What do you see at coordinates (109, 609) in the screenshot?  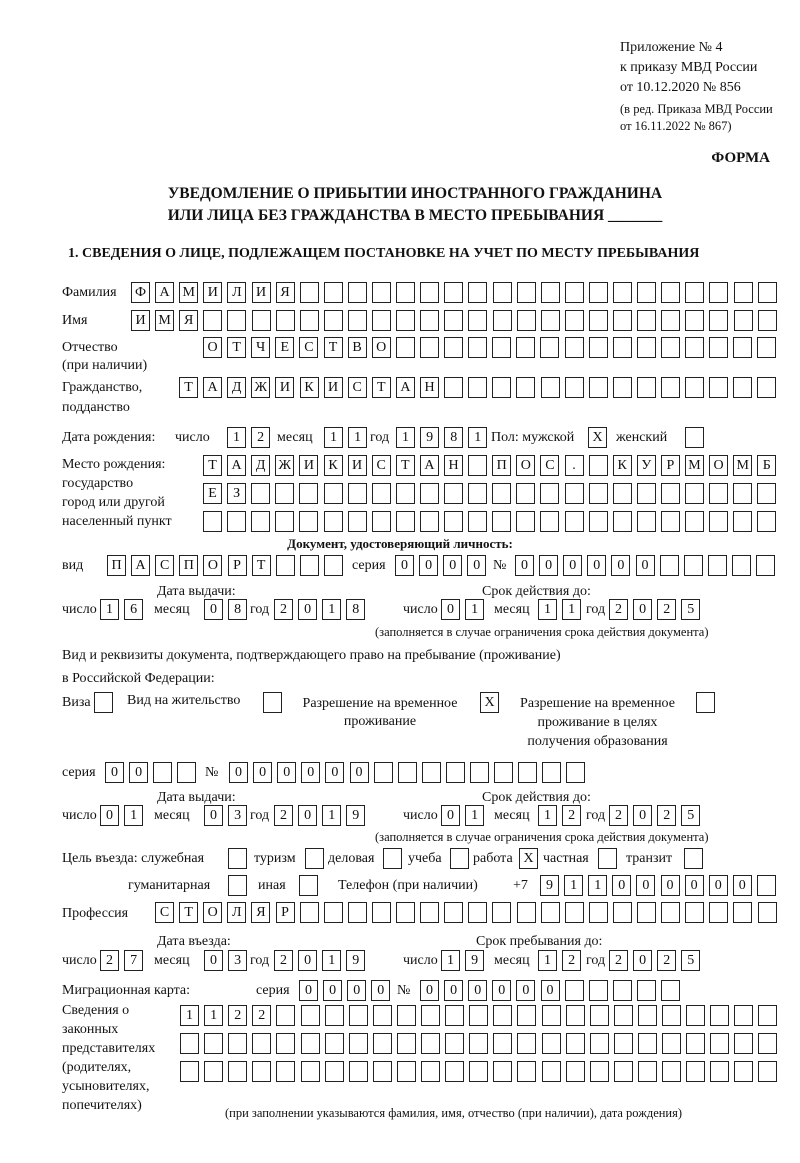 I see `doc-issue-day-char-box: 1` at bounding box center [109, 609].